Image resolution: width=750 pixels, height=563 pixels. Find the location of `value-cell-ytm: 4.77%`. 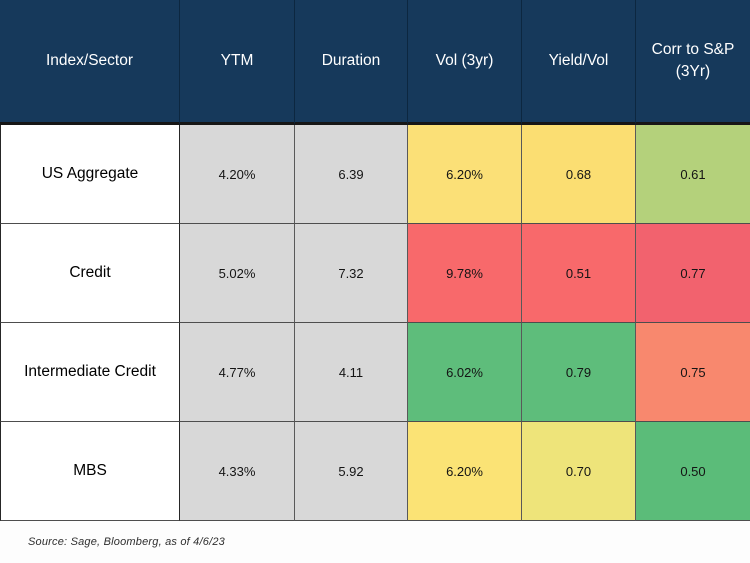

value-cell-ytm: 4.77% is located at coordinates (237, 372).